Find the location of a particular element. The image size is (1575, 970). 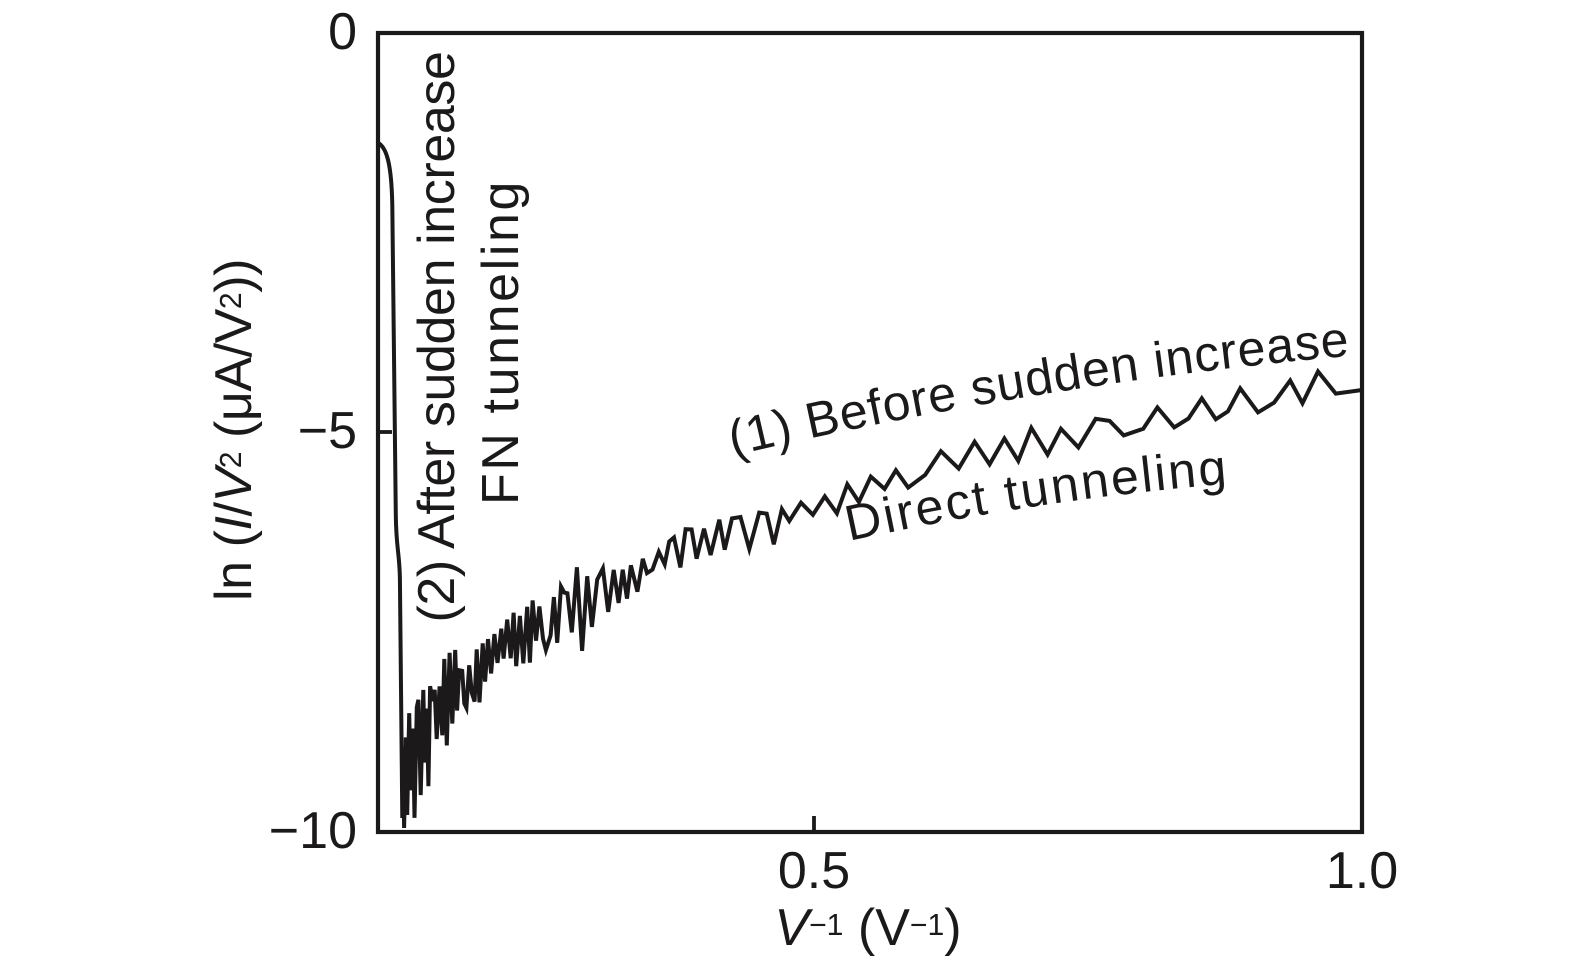

svg-text: Direct tunneling is located at coordinates (1035, 495).